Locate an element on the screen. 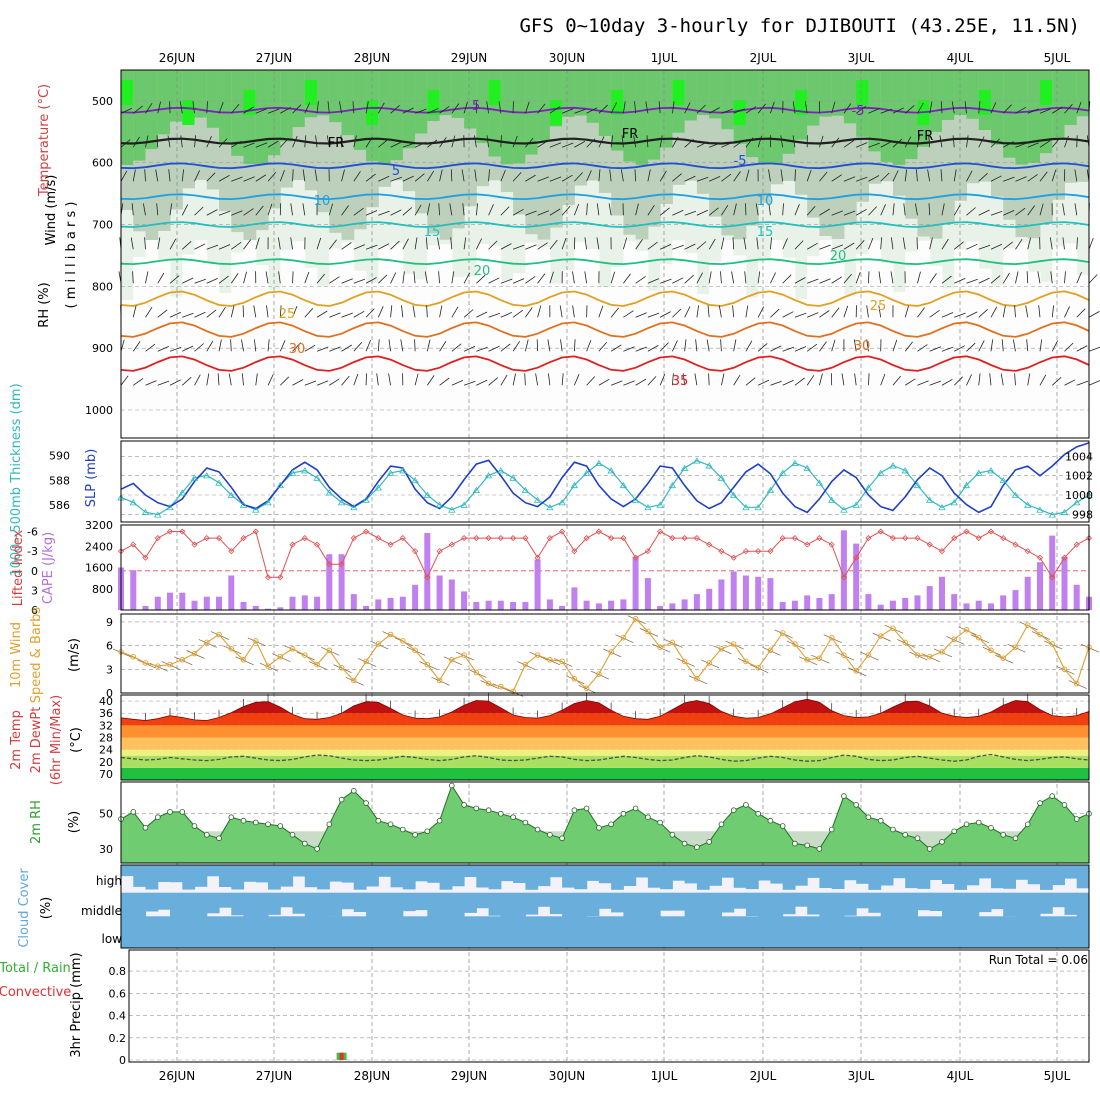 The width and height of the screenshot is (1100, 1100). contour-label-0: 5 is located at coordinates (476, 106).